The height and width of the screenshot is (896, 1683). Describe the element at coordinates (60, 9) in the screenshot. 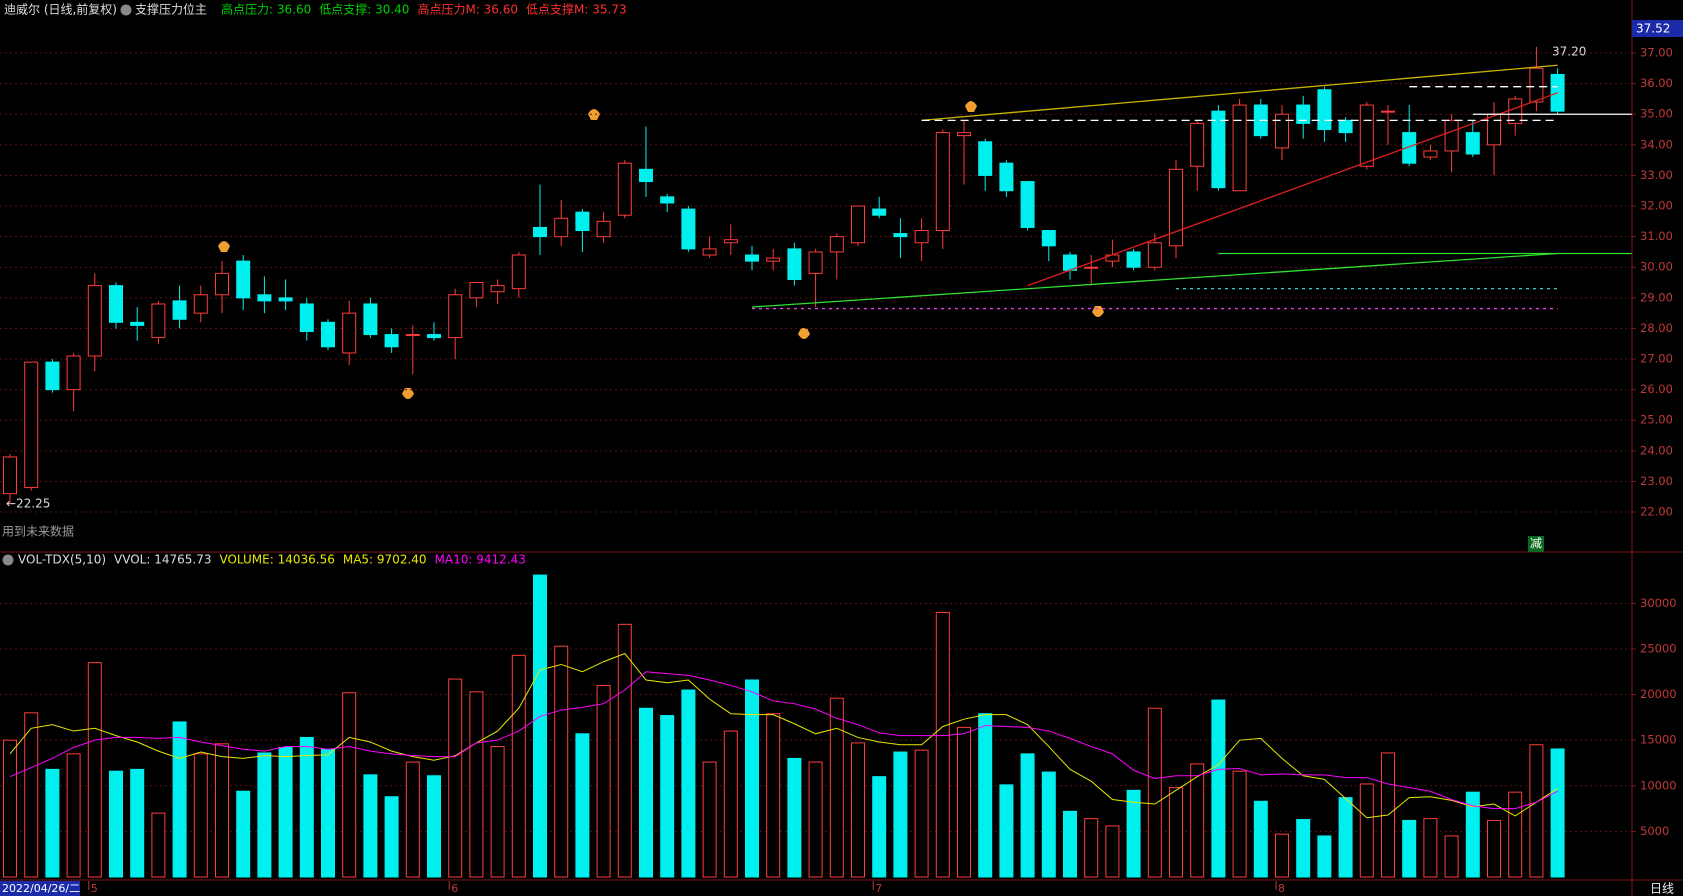

I see `chart-title: 迪威尔 (日线,前复权)` at that location.